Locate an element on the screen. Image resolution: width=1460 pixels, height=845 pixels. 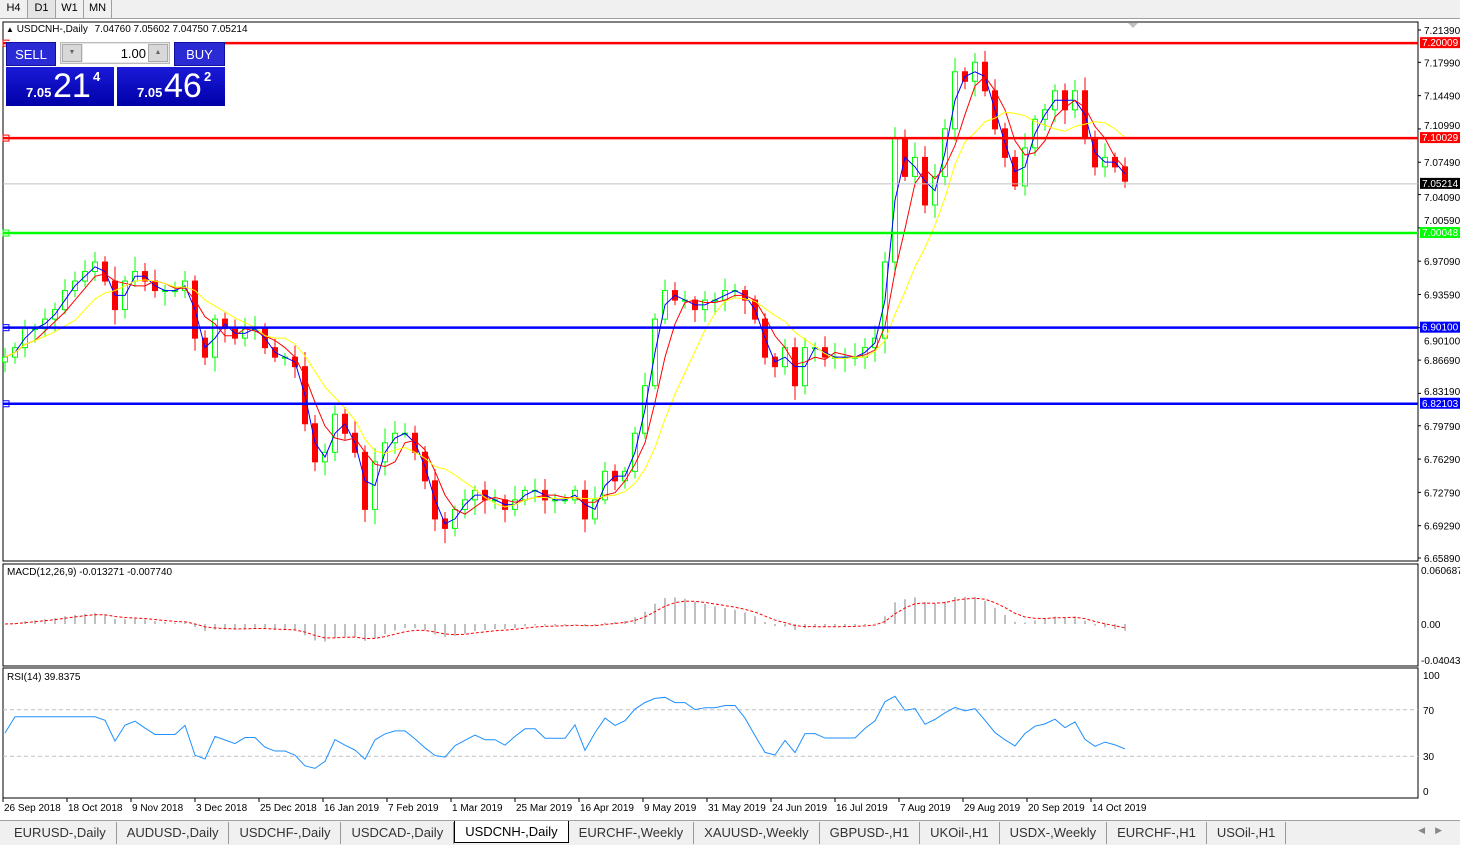
sell-button: SELL is located at coordinates (31, 54).